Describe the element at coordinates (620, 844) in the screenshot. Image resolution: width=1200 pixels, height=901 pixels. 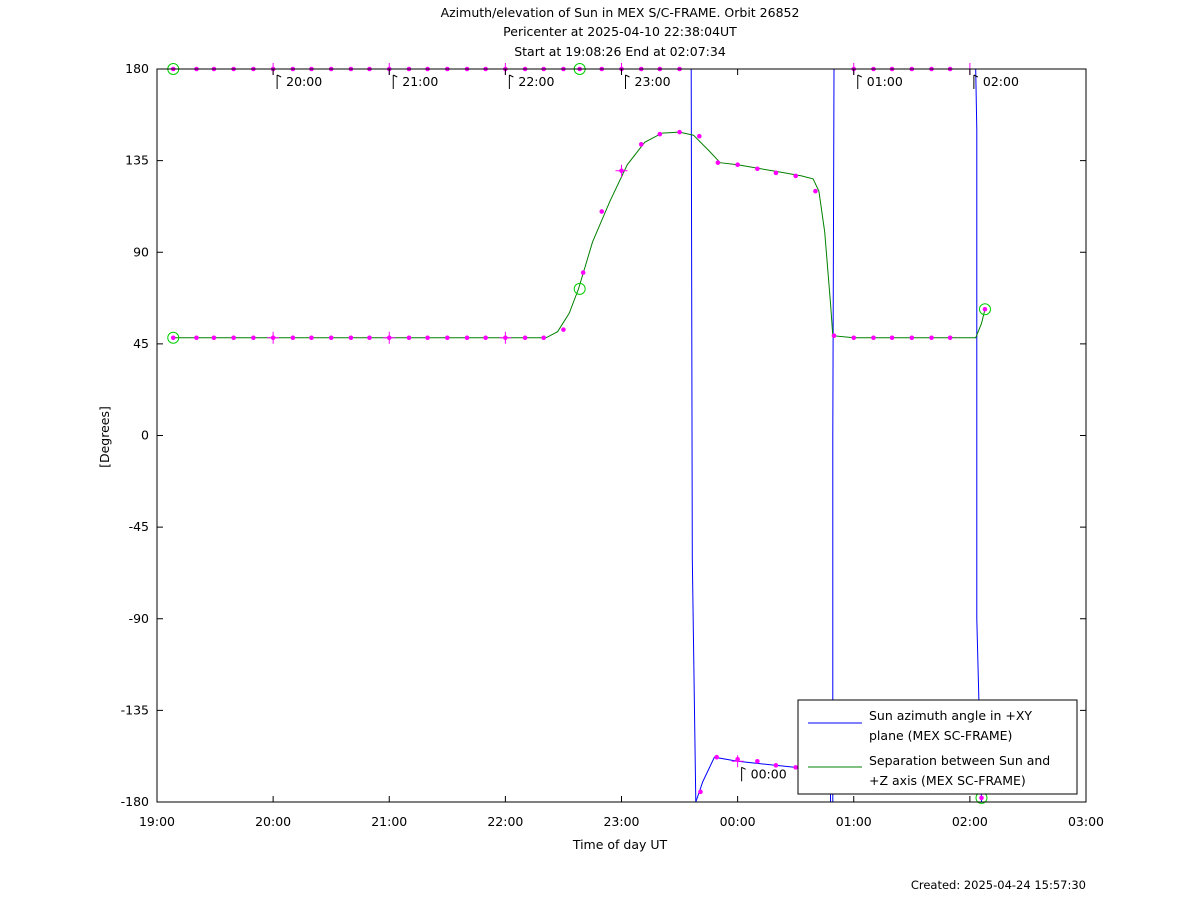
I see `x-axis-label: Time of day UT` at that location.